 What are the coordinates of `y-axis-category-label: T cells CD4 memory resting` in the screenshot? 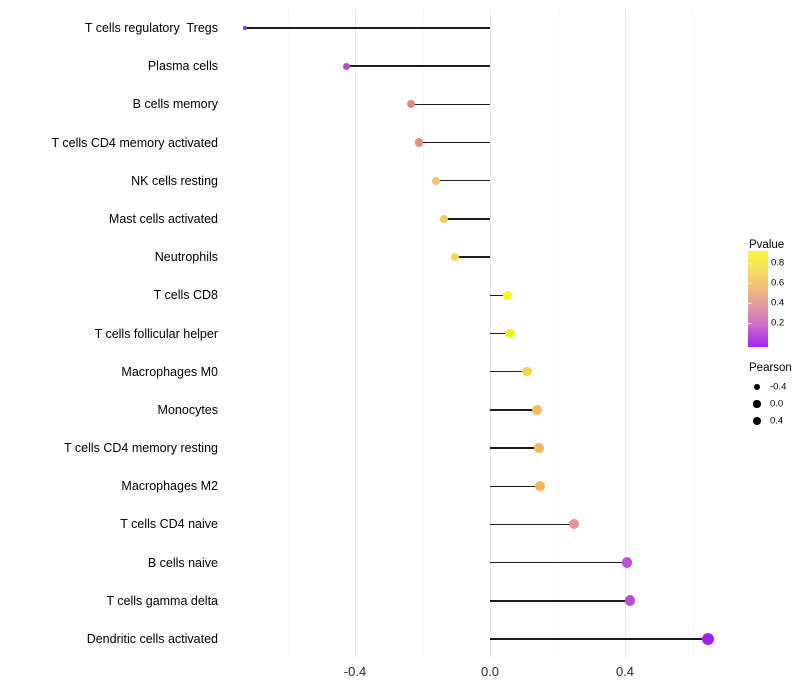 It's located at (141, 448).